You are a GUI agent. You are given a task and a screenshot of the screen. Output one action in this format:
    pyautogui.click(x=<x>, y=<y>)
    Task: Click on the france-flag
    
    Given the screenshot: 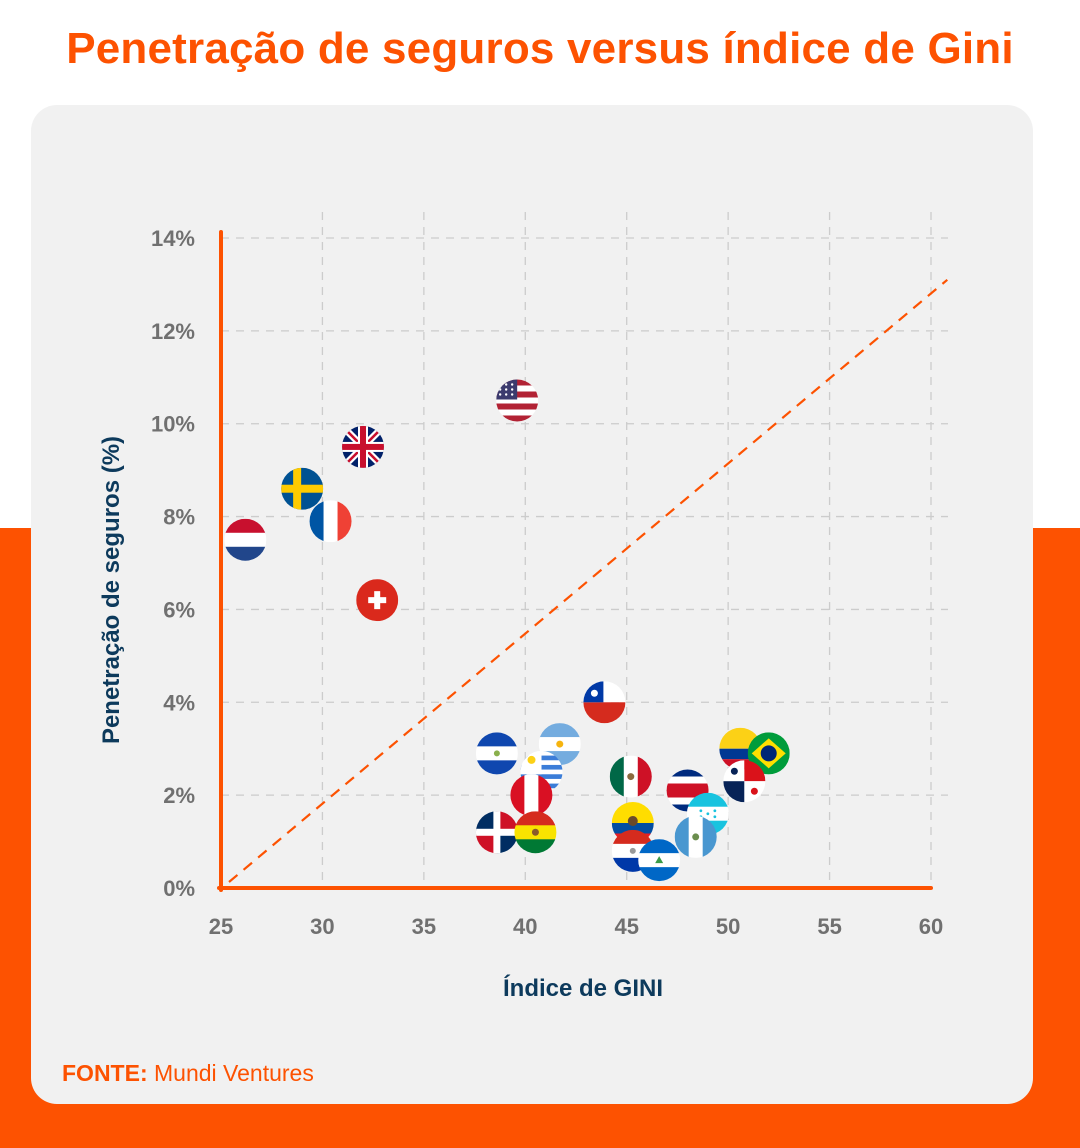 What is the action you would take?
    pyautogui.click(x=330, y=521)
    